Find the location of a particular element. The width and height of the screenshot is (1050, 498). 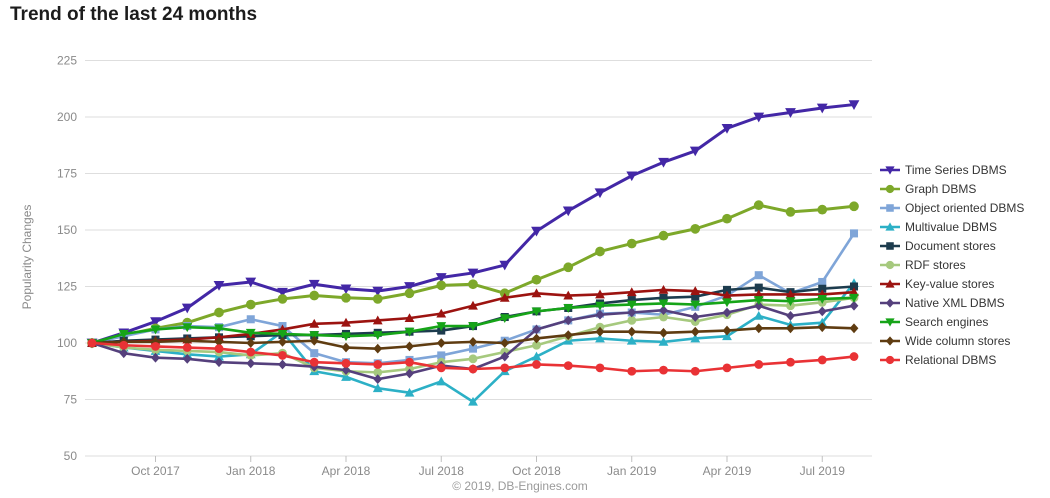

legend-item-label: Multivalue DBMS is located at coordinates (951, 227).